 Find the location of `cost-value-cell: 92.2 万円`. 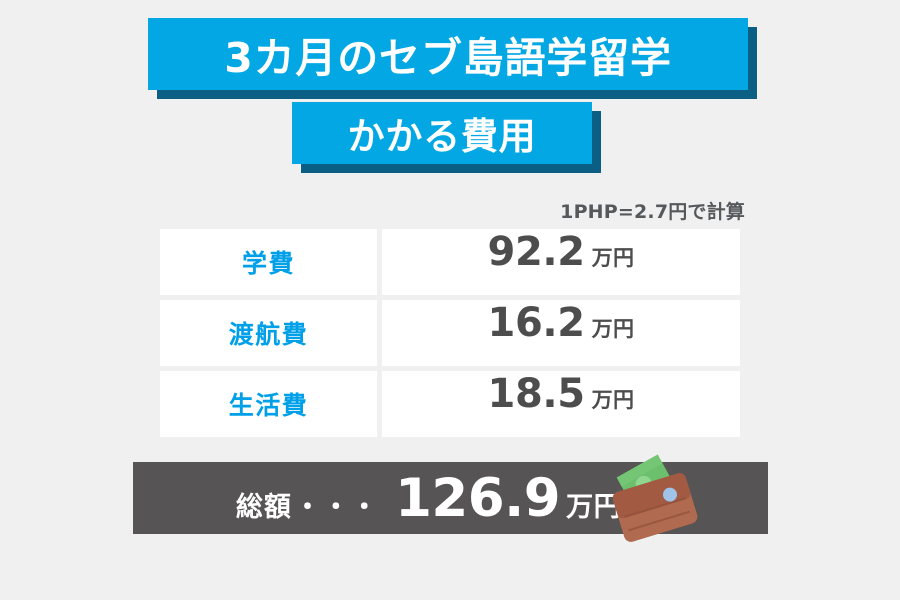

cost-value-cell: 92.2 万円 is located at coordinates (561, 262).